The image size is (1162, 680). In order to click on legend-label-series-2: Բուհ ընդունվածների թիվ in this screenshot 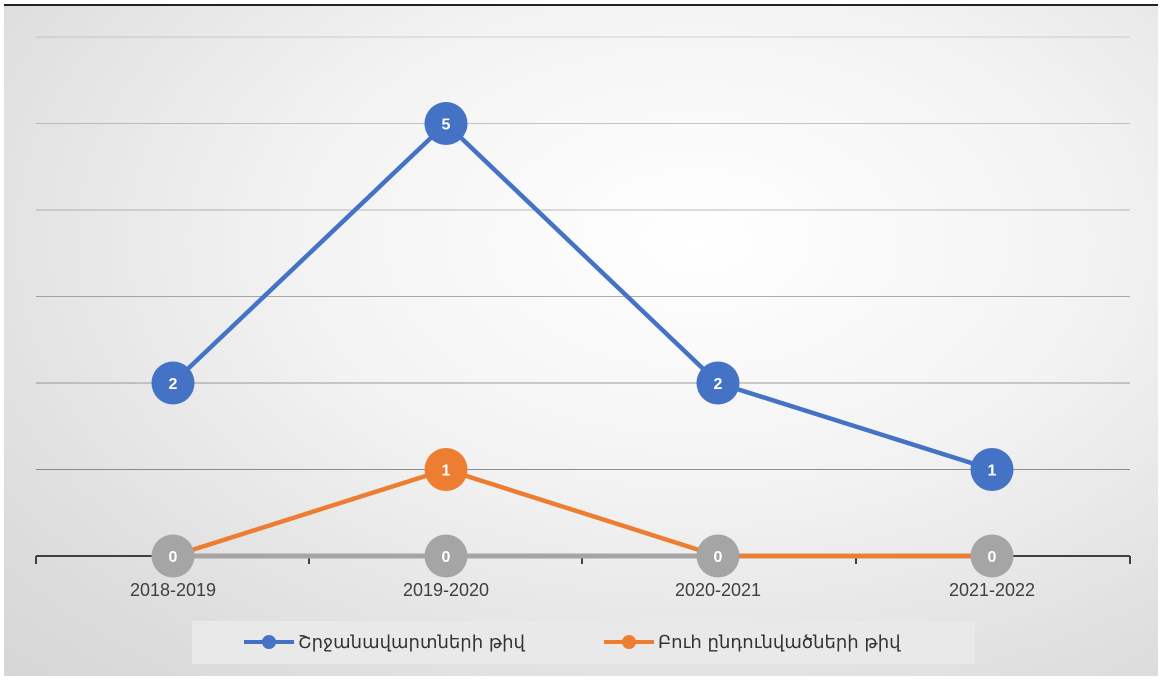, I will do `click(779, 642)`.